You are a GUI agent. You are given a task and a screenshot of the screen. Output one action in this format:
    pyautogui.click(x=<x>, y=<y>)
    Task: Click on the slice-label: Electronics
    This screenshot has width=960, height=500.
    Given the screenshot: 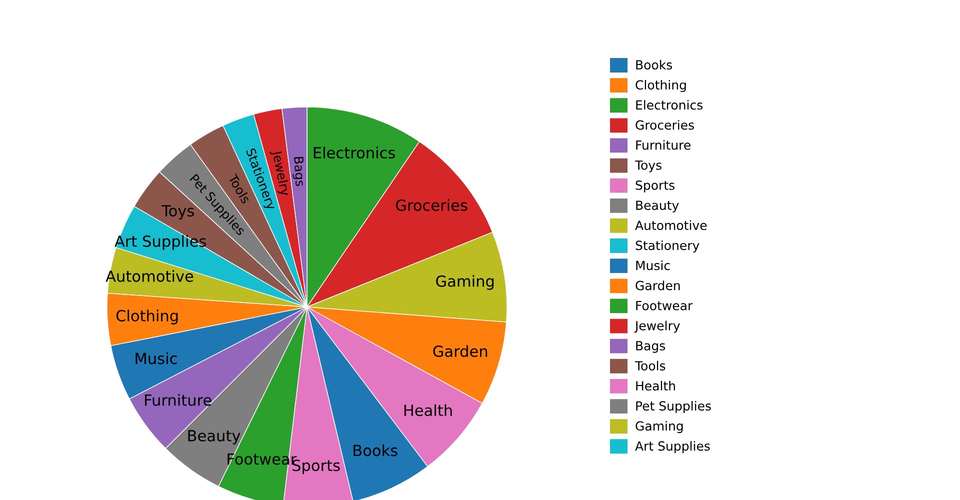 What is the action you would take?
    pyautogui.click(x=354, y=152)
    